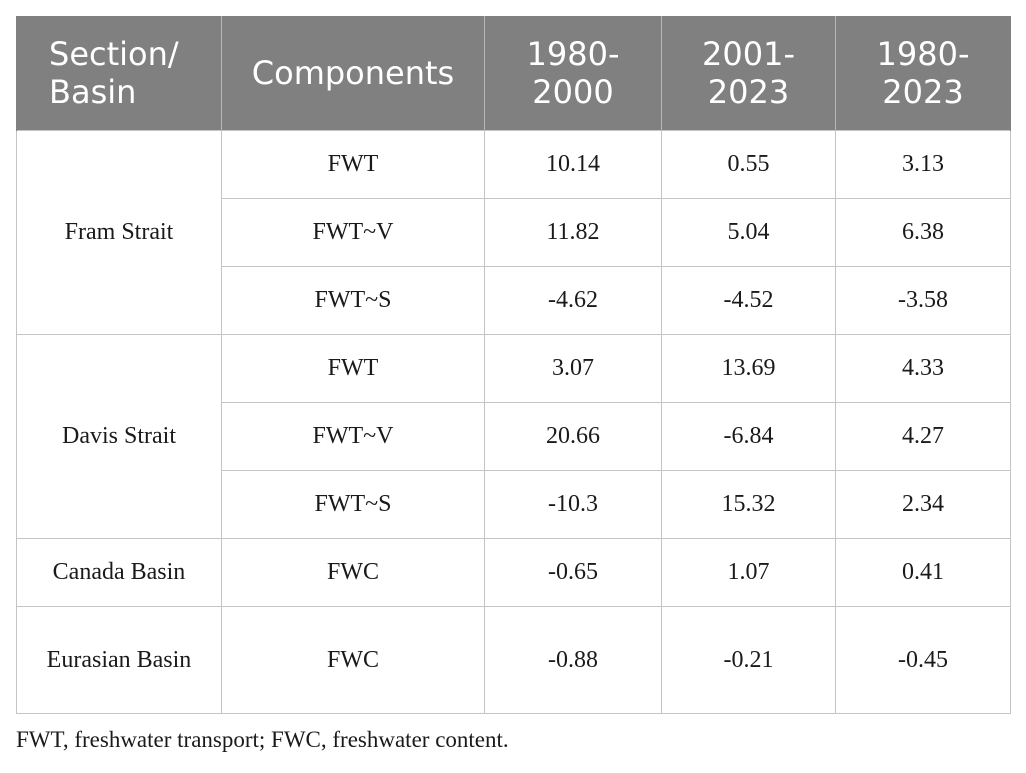 This screenshot has height=773, width=1026. What do you see at coordinates (573, 232) in the screenshot?
I see `value-cell: 11.82` at bounding box center [573, 232].